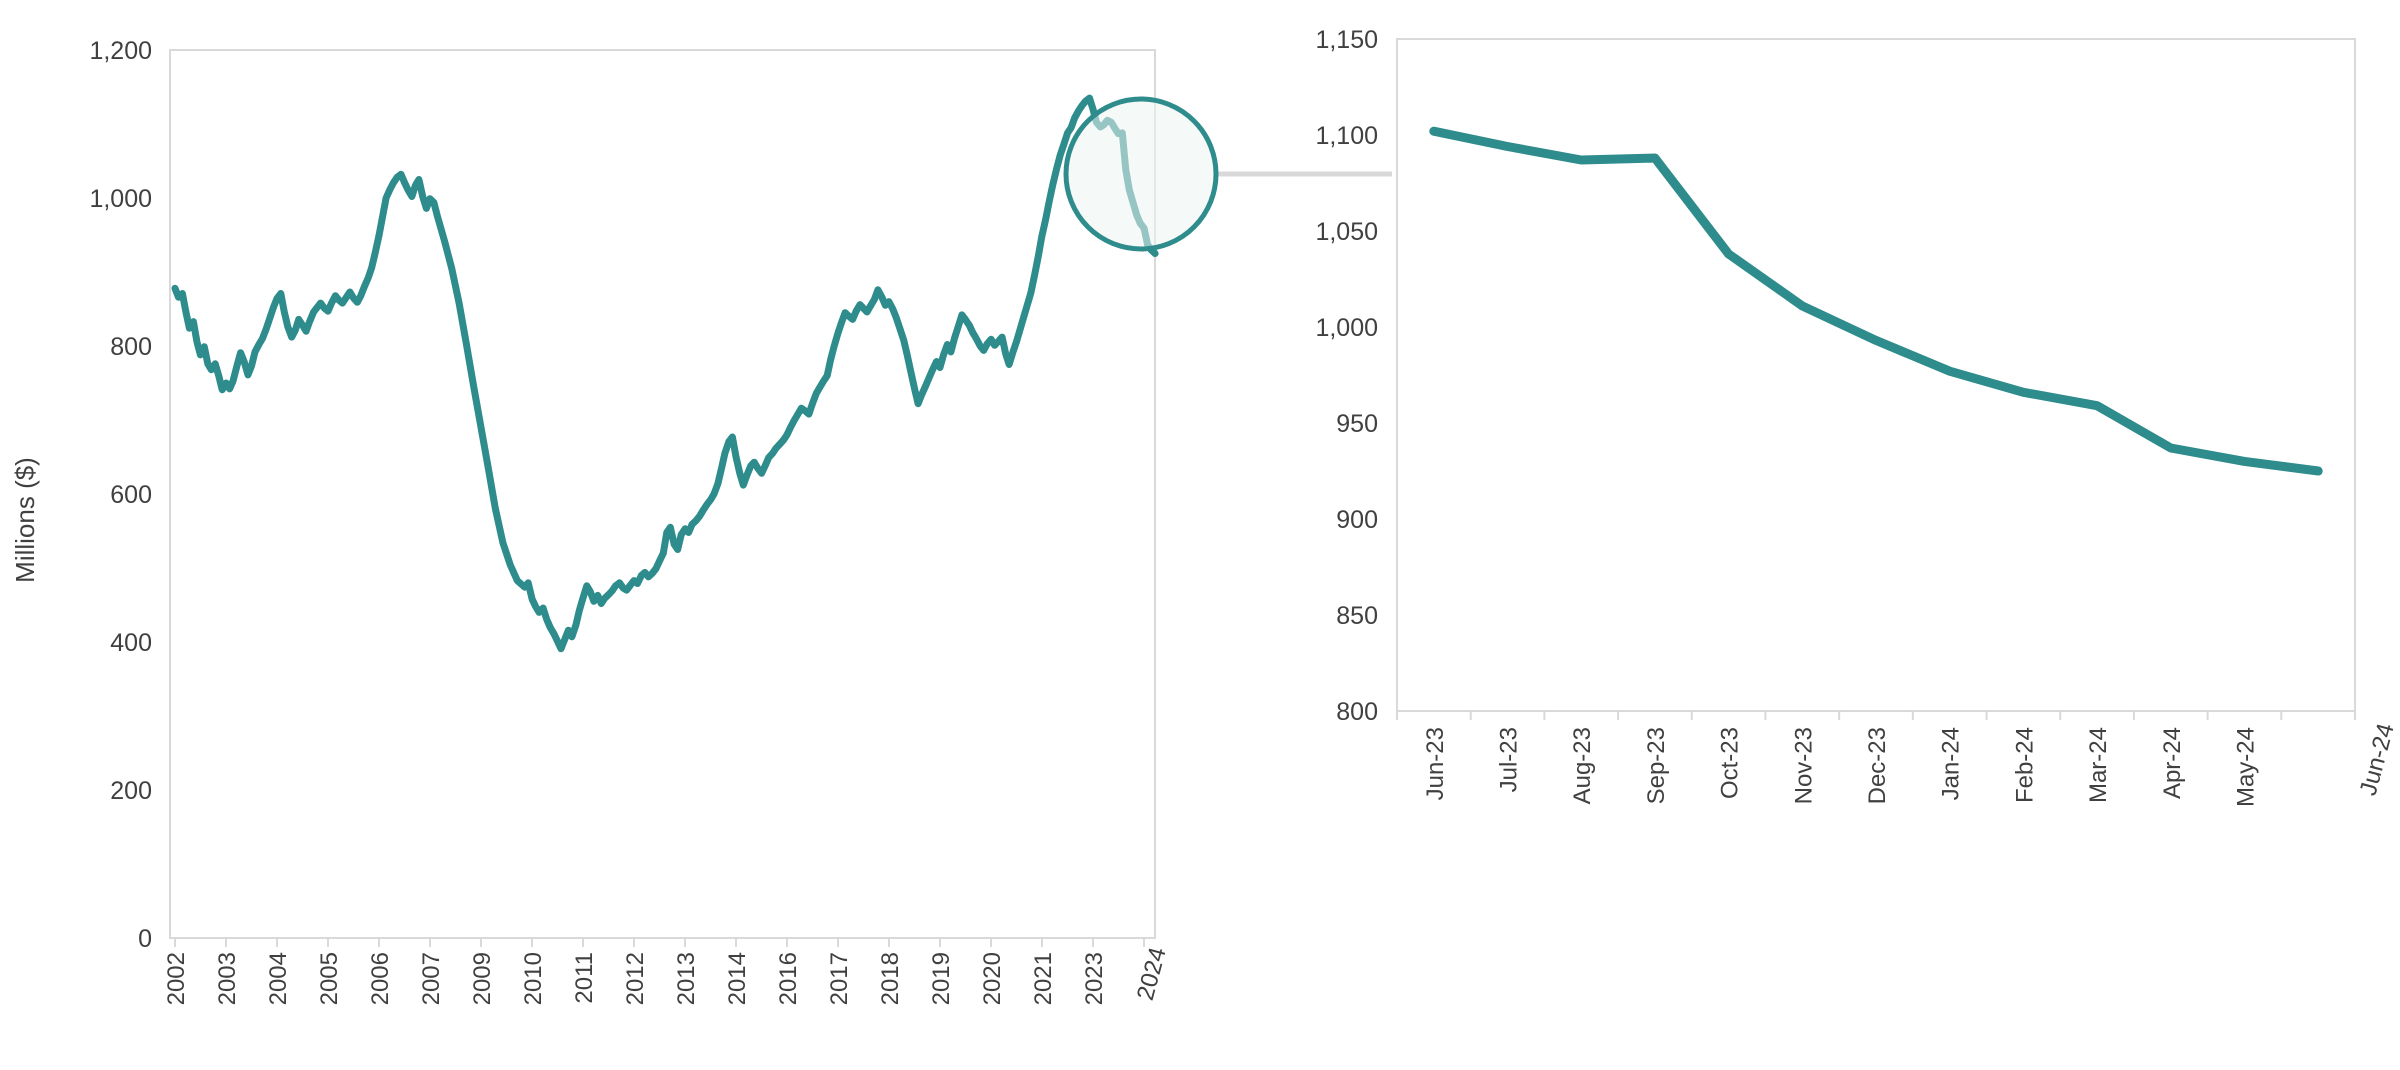  What do you see at coordinates (278, 978) in the screenshot?
I see `left-x-tick-label: 2004` at bounding box center [278, 978].